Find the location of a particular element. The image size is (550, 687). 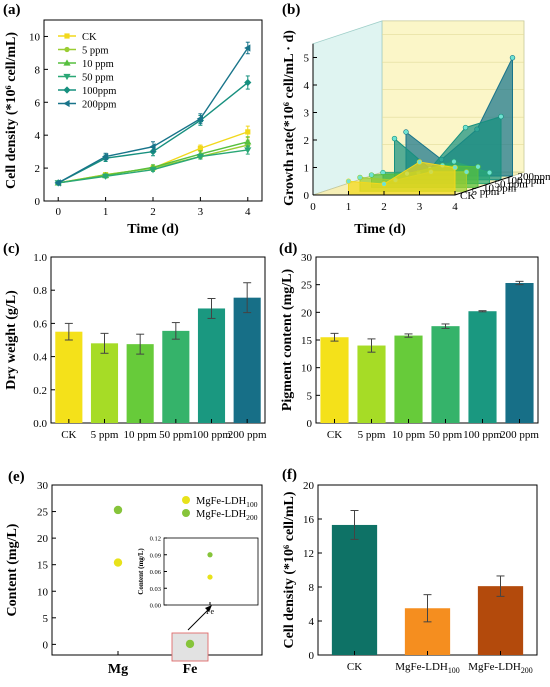

legend-label: 200ppm is located at coordinates (99, 105).